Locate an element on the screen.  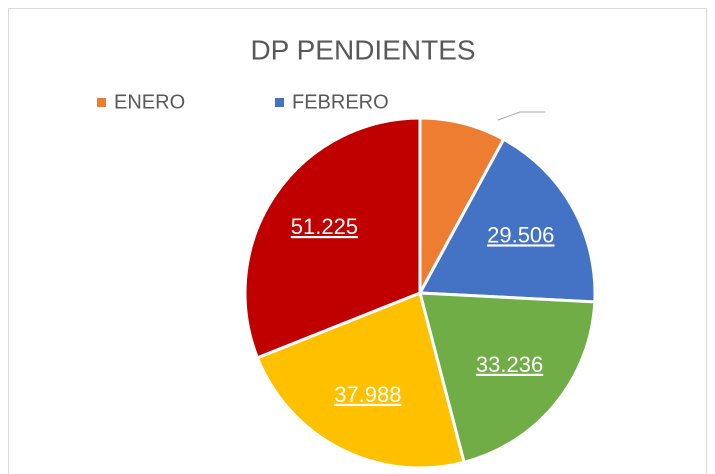
data-label: 37.988 is located at coordinates (367, 394).